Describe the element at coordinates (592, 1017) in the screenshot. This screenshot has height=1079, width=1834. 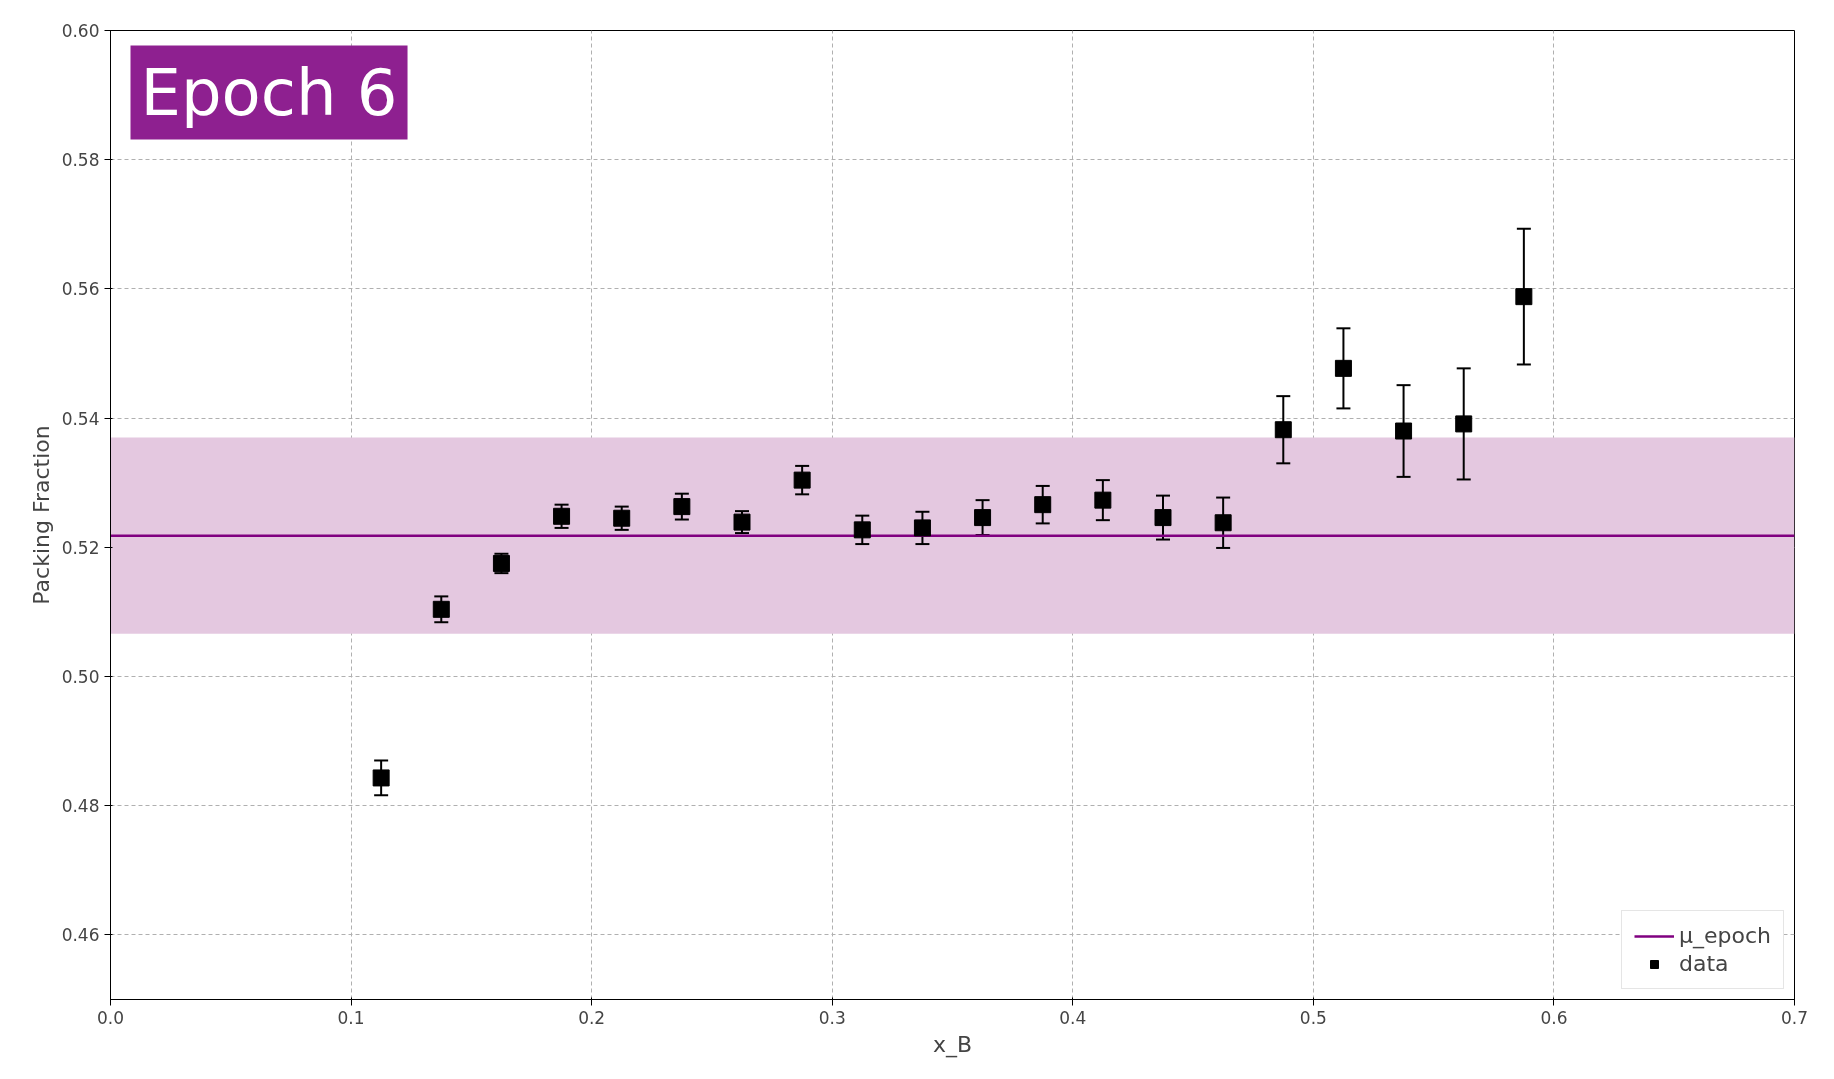
I see `x-tick-label: 0.2` at that location.